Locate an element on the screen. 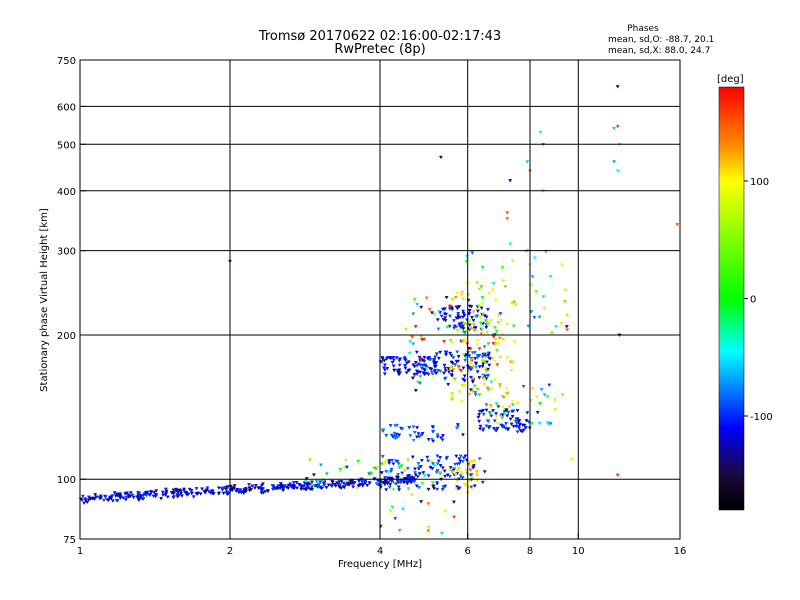 The height and width of the screenshot is (600, 800). y-tick-label: 100 is located at coordinates (66, 480).